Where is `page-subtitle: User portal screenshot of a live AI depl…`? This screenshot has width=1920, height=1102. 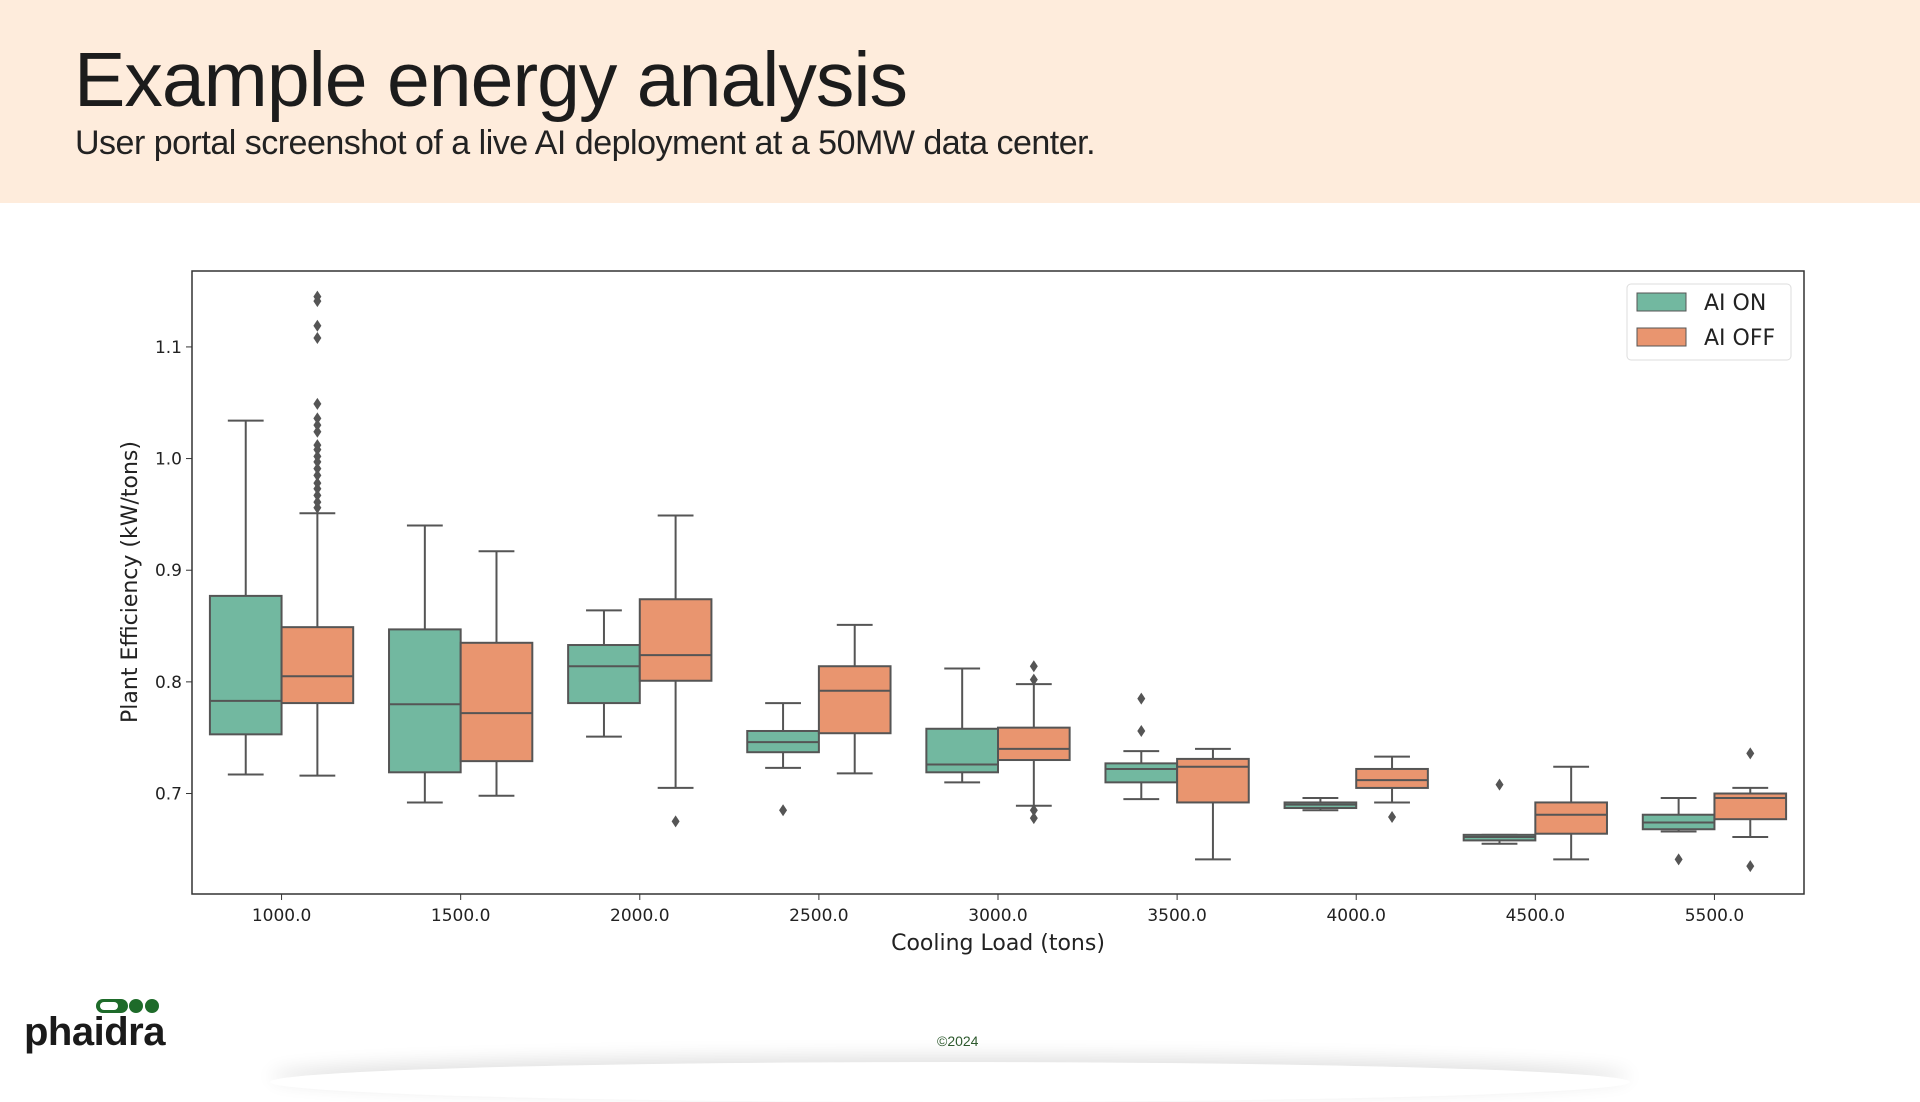
page-subtitle: User portal screenshot of a live AI depl… is located at coordinates (585, 143).